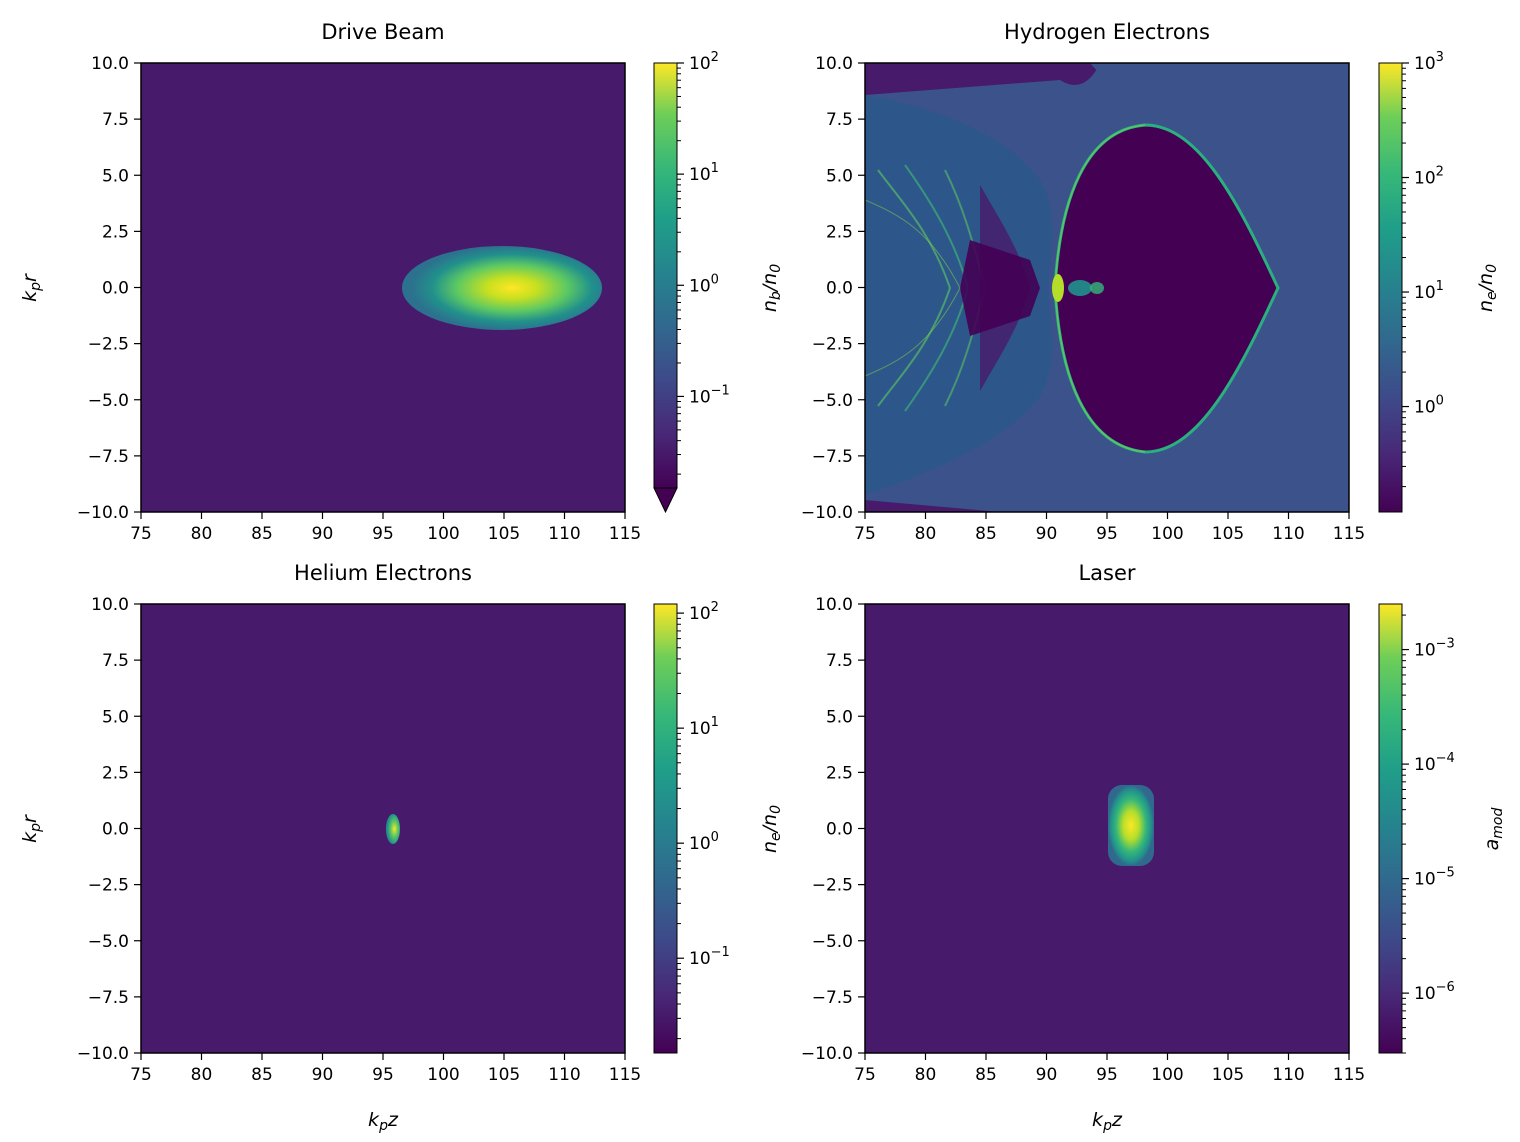 The height and width of the screenshot is (1142, 1520). I want to click on y-tick-label: 2.5, so click(115, 773).